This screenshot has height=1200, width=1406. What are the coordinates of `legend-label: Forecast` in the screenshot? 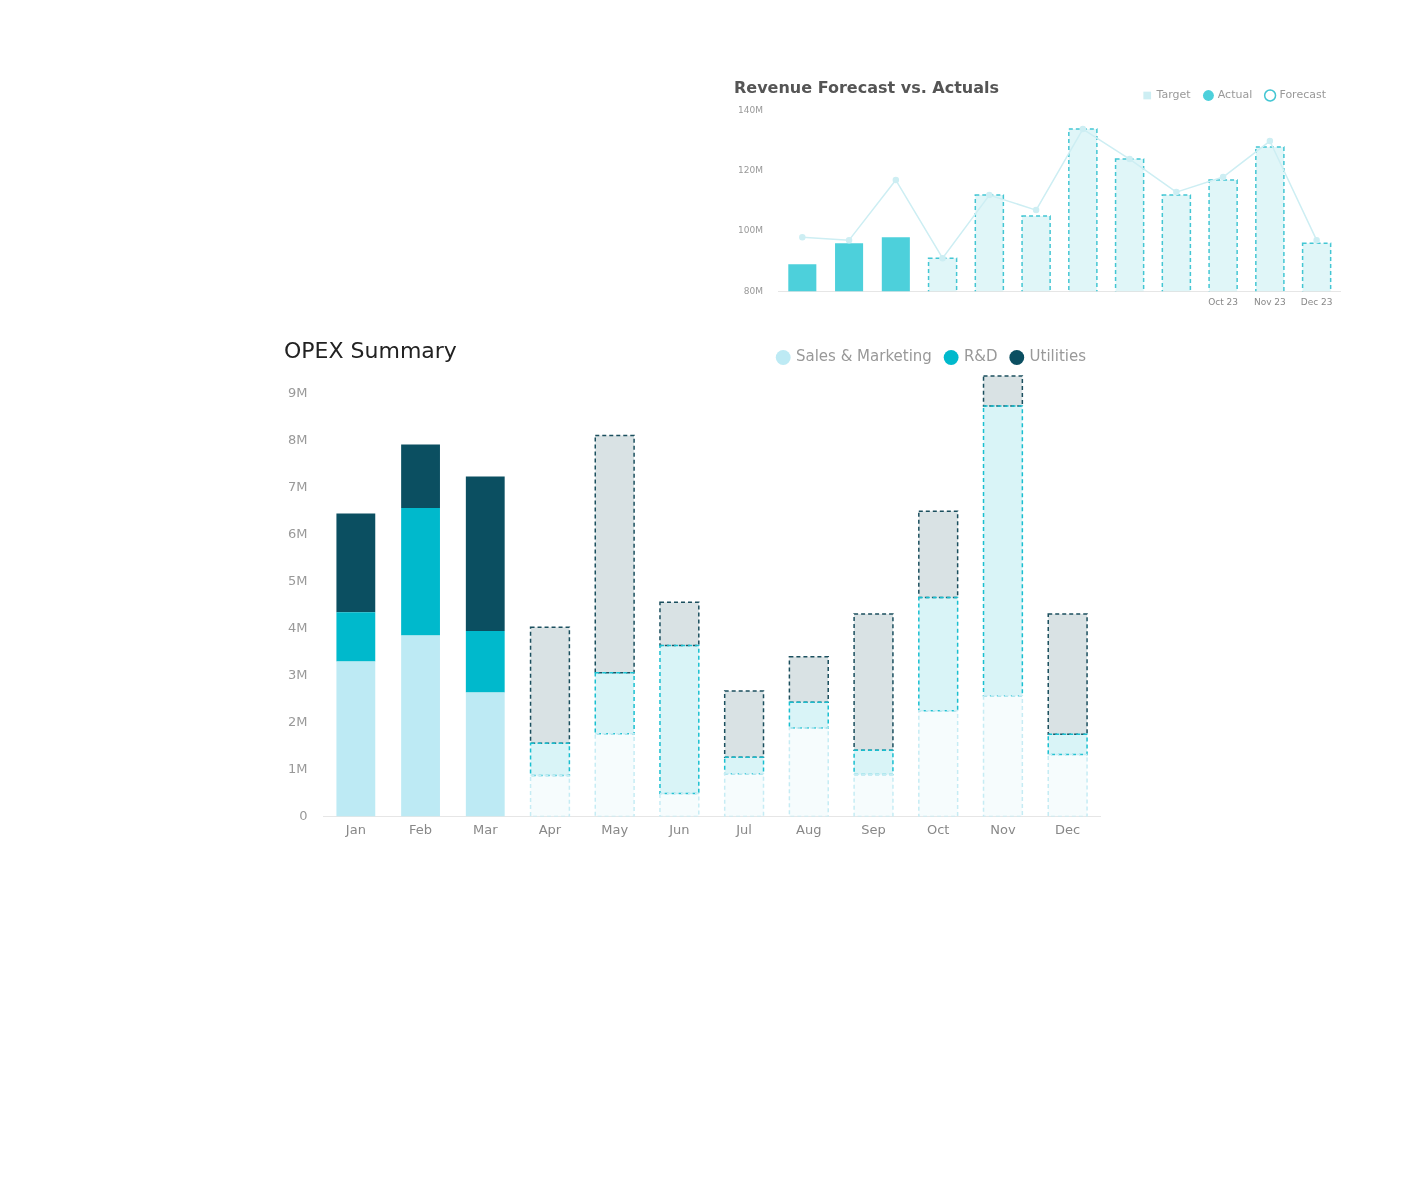 It's located at (1303, 95).